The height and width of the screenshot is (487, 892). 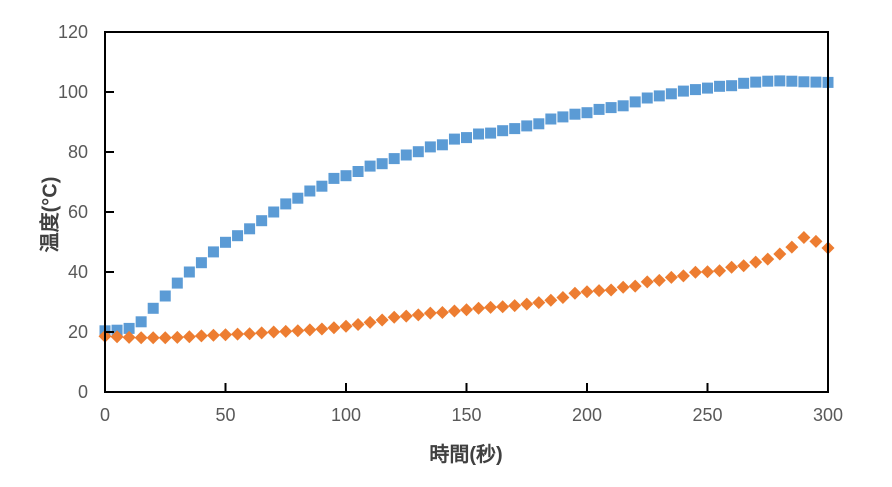 What do you see at coordinates (587, 415) in the screenshot?
I see `x-tick-label: 200` at bounding box center [587, 415].